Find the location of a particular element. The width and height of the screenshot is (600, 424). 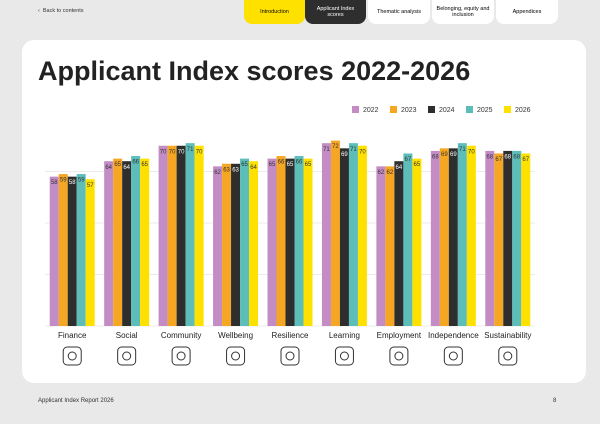

legend-label: 2025 is located at coordinates (485, 110).